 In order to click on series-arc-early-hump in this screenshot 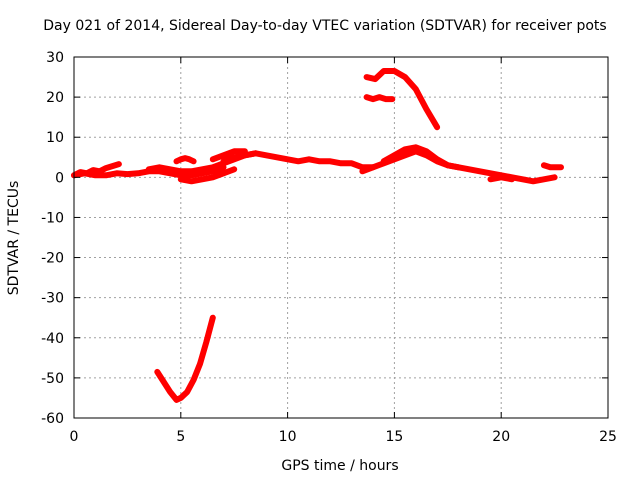, I will do `click(96, 170)`.